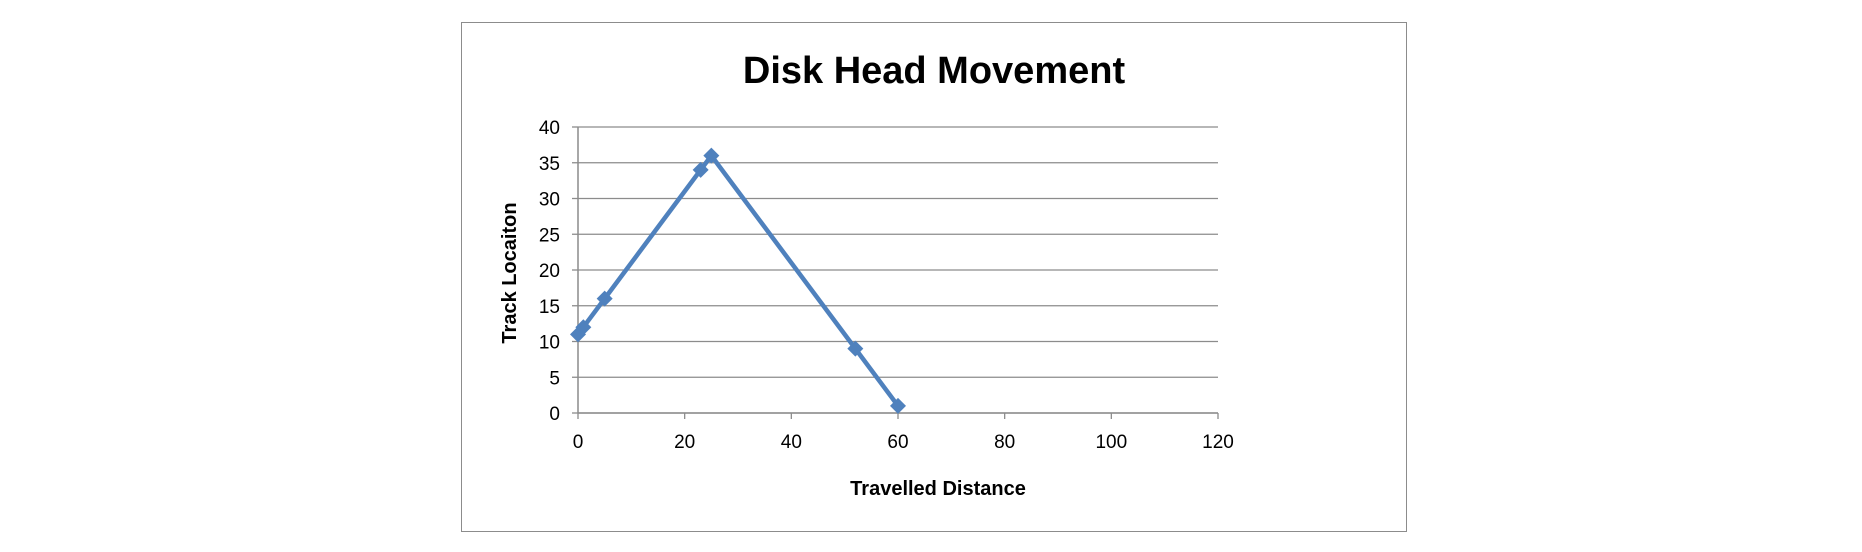  Describe the element at coordinates (791, 442) in the screenshot. I see `x-tick-label-2: 40` at that location.